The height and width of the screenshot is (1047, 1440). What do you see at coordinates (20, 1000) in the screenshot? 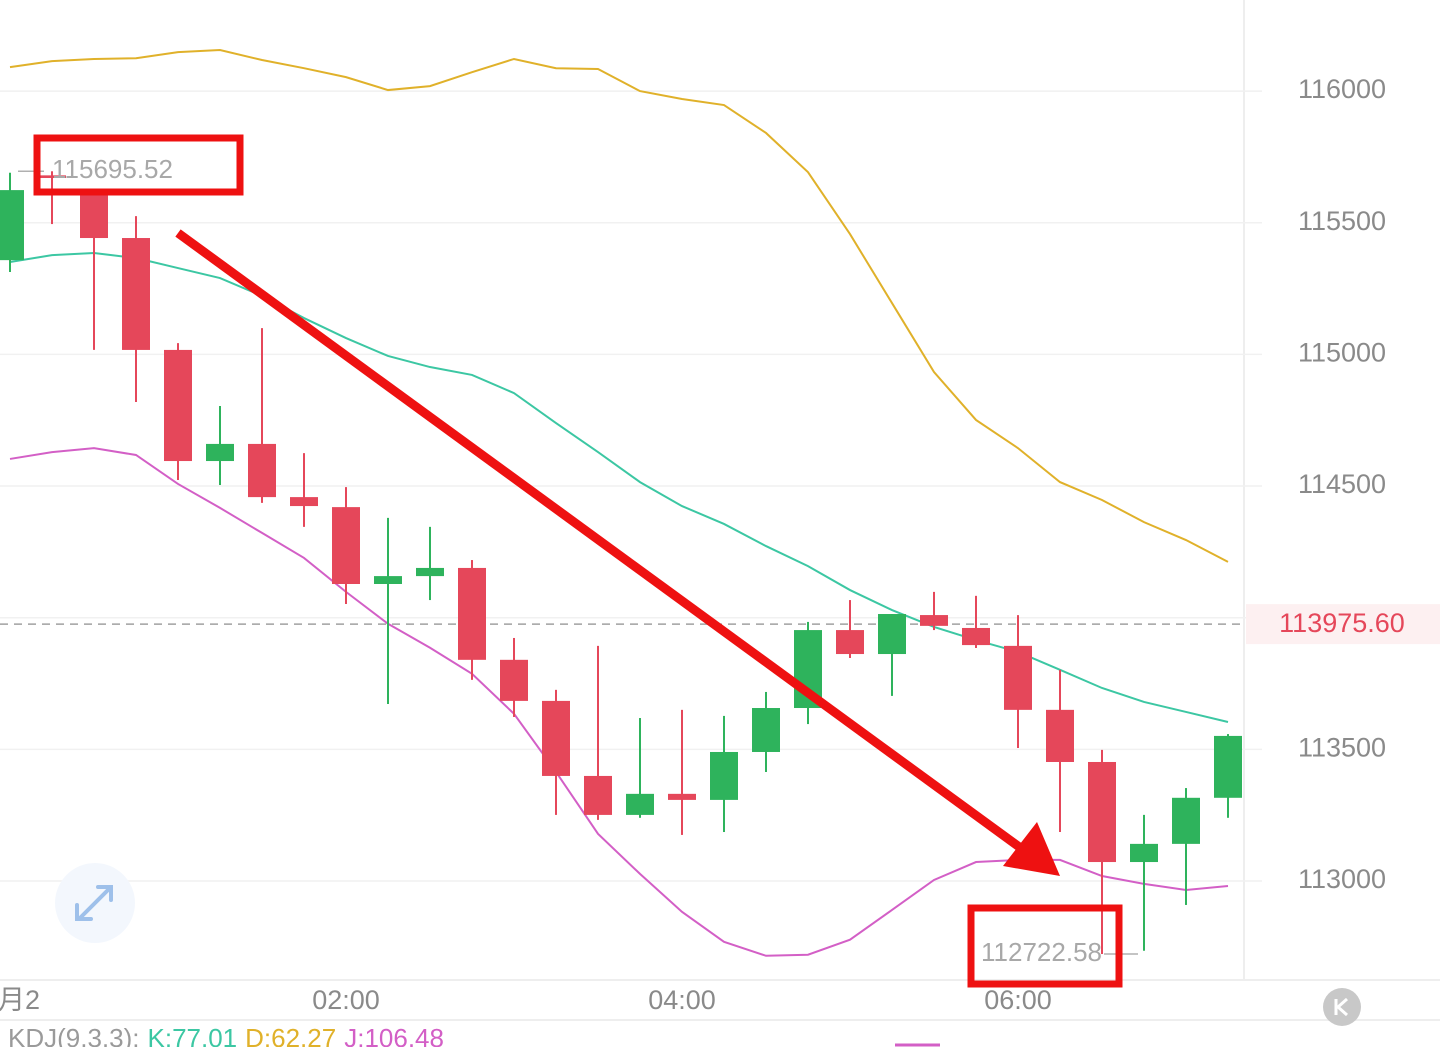
I see `x-tick-label: 月2` at bounding box center [20, 1000].